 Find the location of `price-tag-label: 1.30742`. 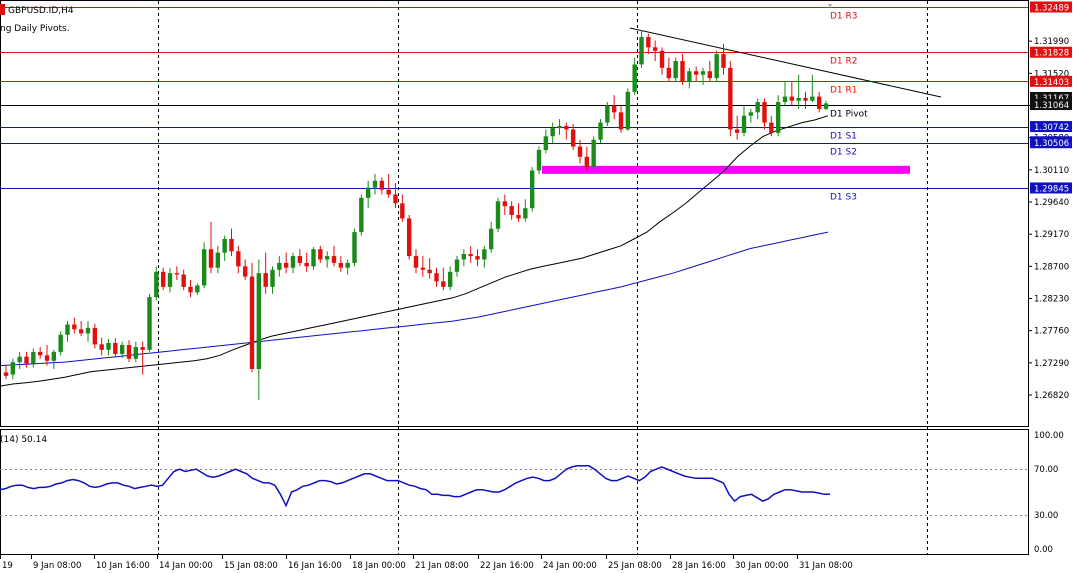

price-tag-label: 1.30742 is located at coordinates (1051, 128).